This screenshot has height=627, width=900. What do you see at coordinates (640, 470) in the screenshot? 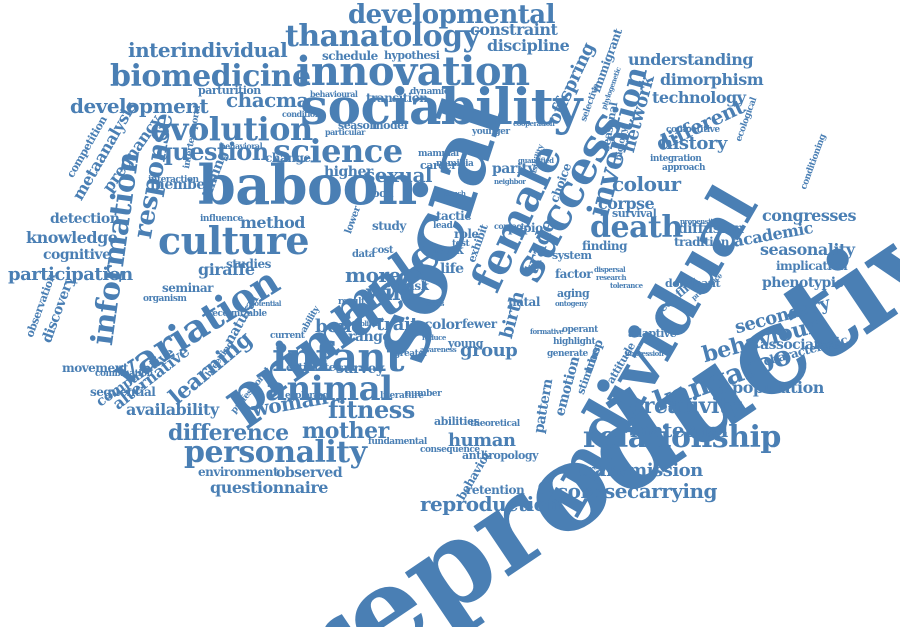
I see `word-transmission: transmission` at bounding box center [640, 470].